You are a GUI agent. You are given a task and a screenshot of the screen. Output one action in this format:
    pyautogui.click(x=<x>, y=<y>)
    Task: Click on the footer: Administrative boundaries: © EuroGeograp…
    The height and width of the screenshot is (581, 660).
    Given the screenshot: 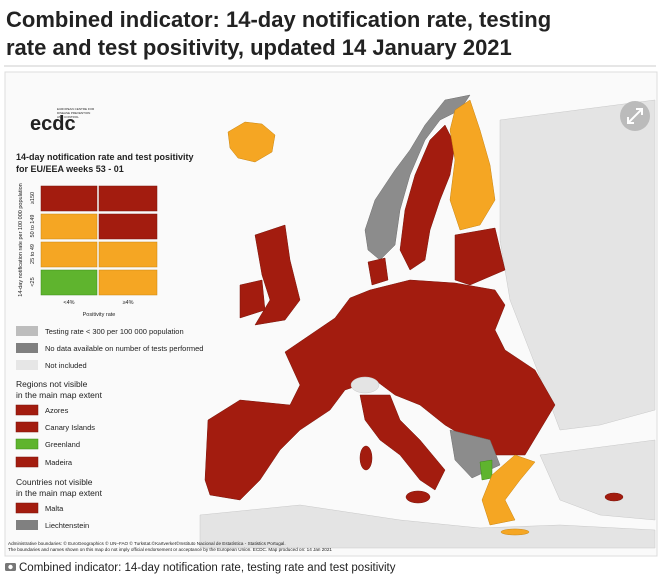 What is the action you would take?
    pyautogui.click(x=147, y=543)
    